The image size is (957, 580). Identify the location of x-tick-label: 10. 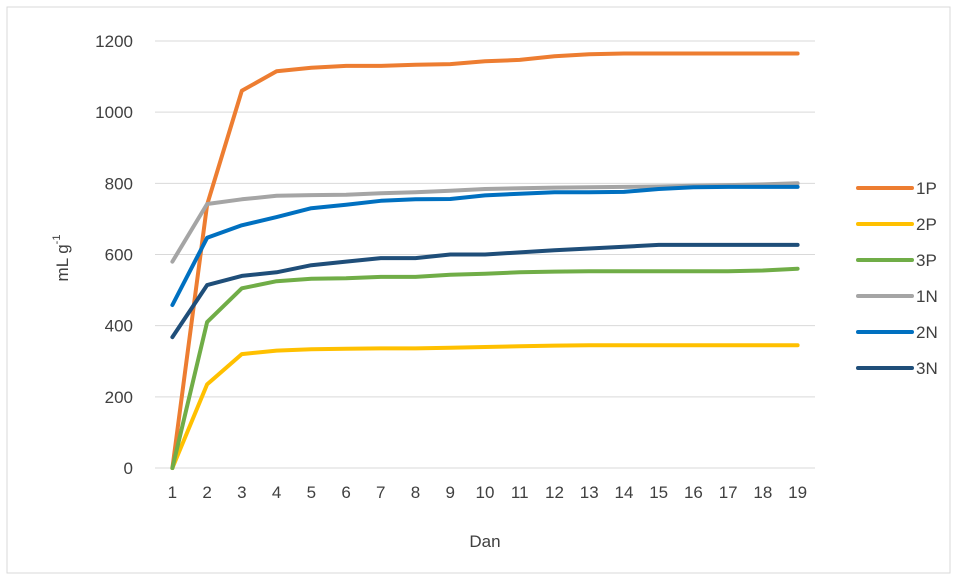
(485, 492).